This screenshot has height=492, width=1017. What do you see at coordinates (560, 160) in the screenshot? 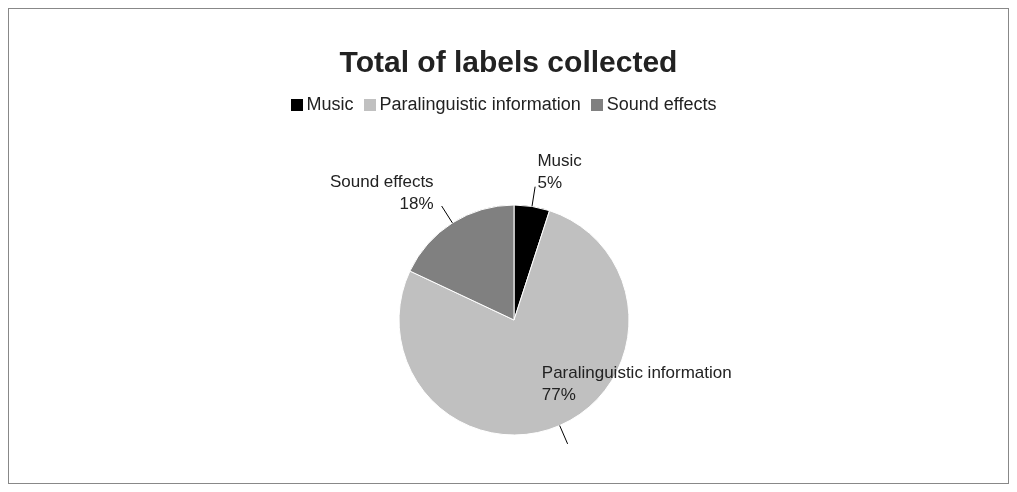
I see `slice-label: Music` at bounding box center [560, 160].